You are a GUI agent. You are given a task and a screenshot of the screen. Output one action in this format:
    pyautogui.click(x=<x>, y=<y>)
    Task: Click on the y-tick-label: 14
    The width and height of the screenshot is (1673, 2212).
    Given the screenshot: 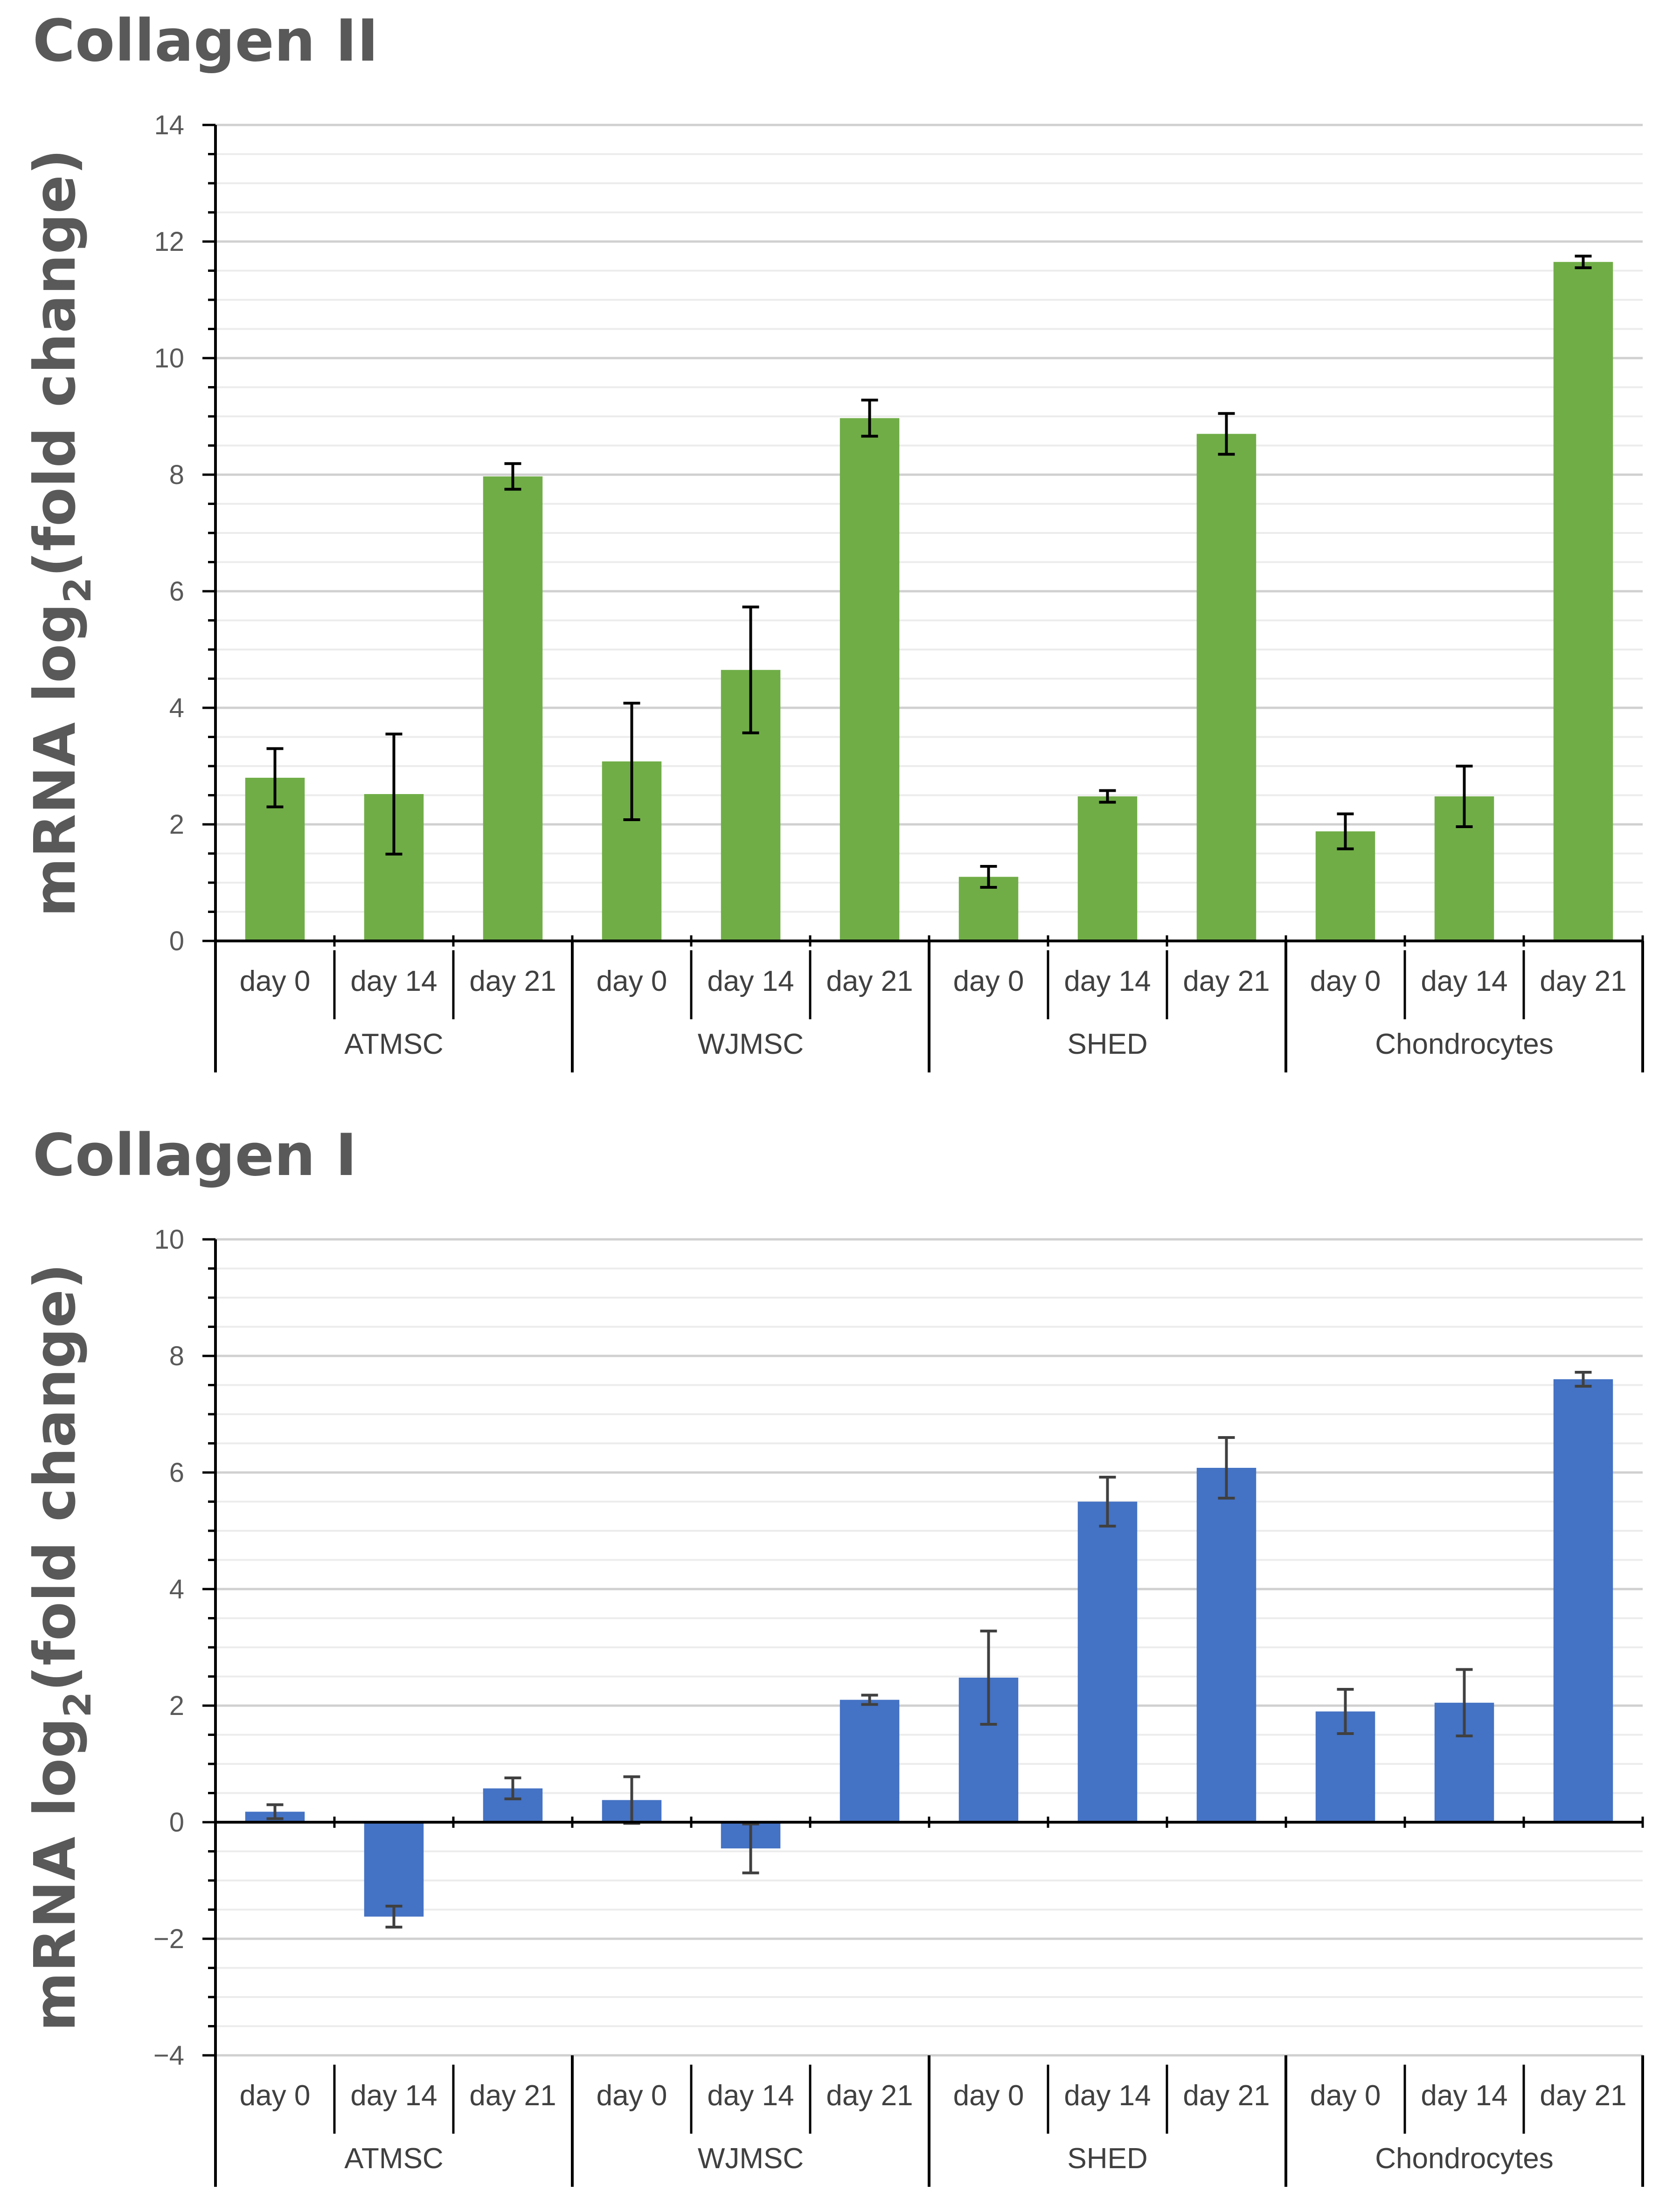 What is the action you would take?
    pyautogui.click(x=169, y=125)
    